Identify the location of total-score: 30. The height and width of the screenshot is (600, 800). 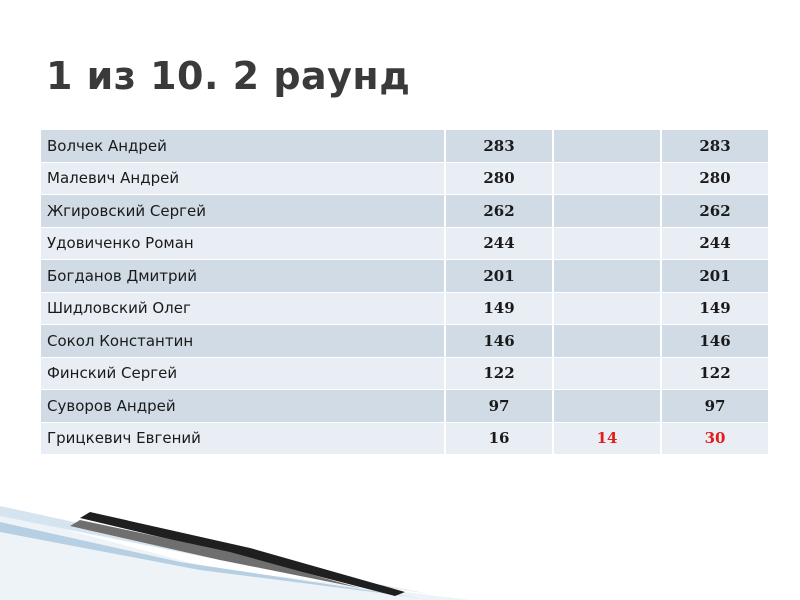
(715, 438).